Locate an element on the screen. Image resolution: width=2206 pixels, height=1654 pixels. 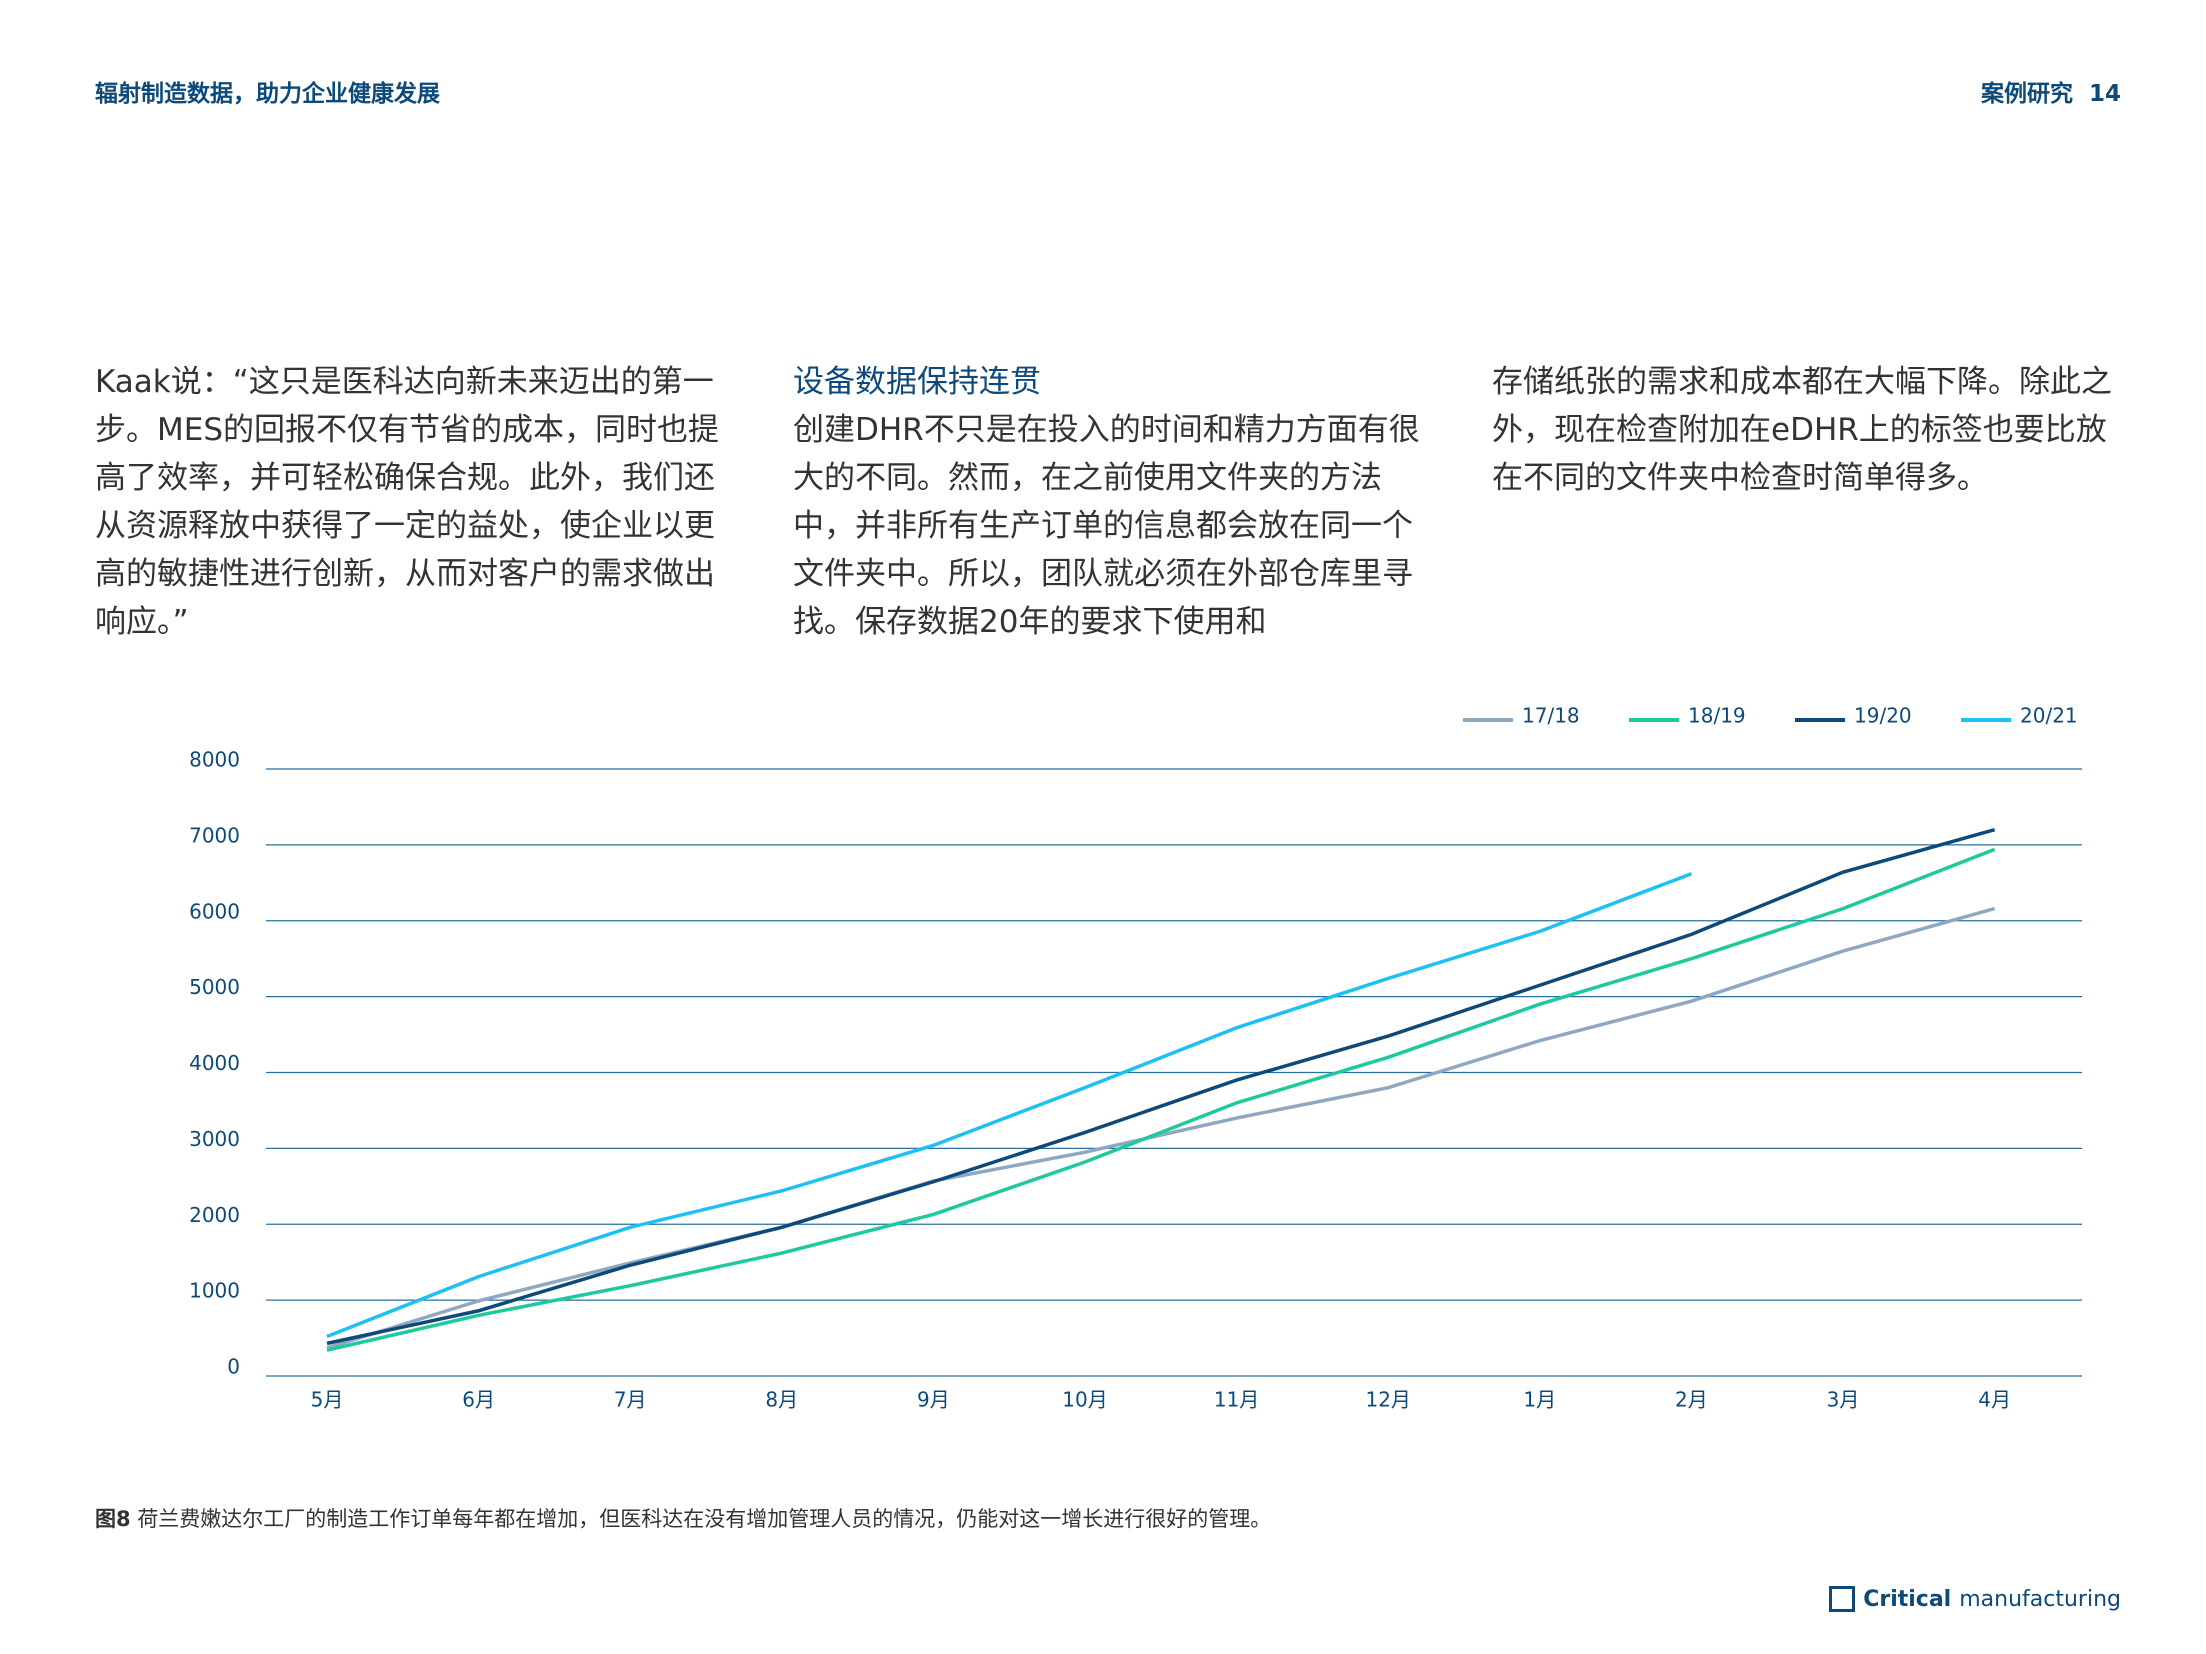
x-tick-label: 10月 is located at coordinates (1084, 1400).